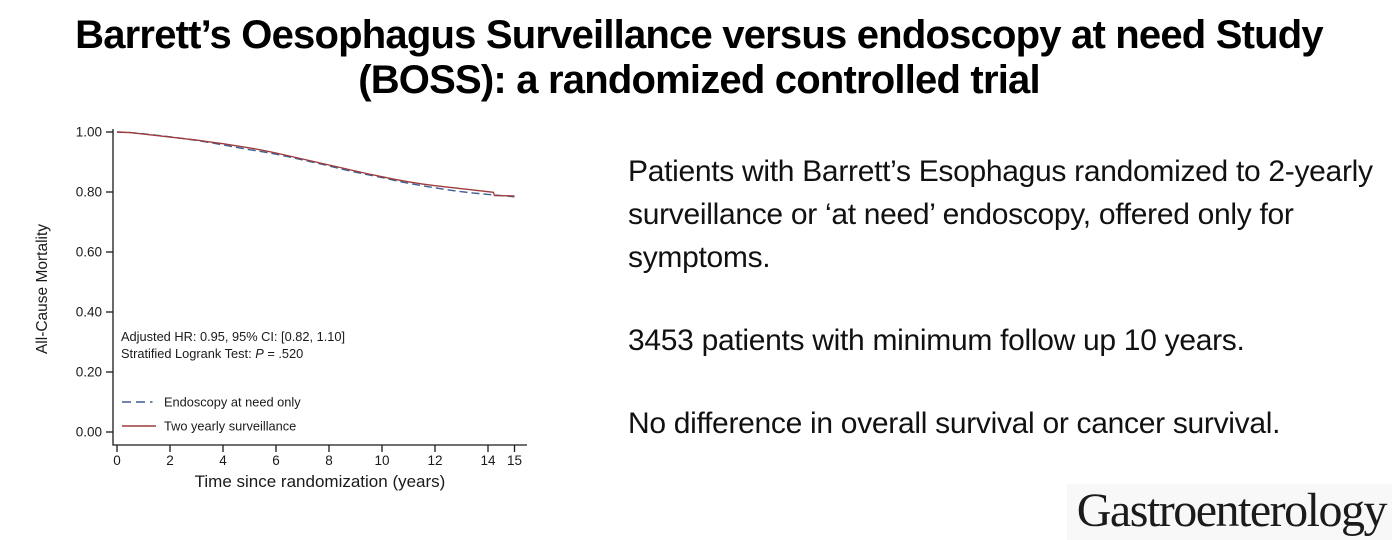  I want to click on svg-text: 0.20, so click(89, 372).